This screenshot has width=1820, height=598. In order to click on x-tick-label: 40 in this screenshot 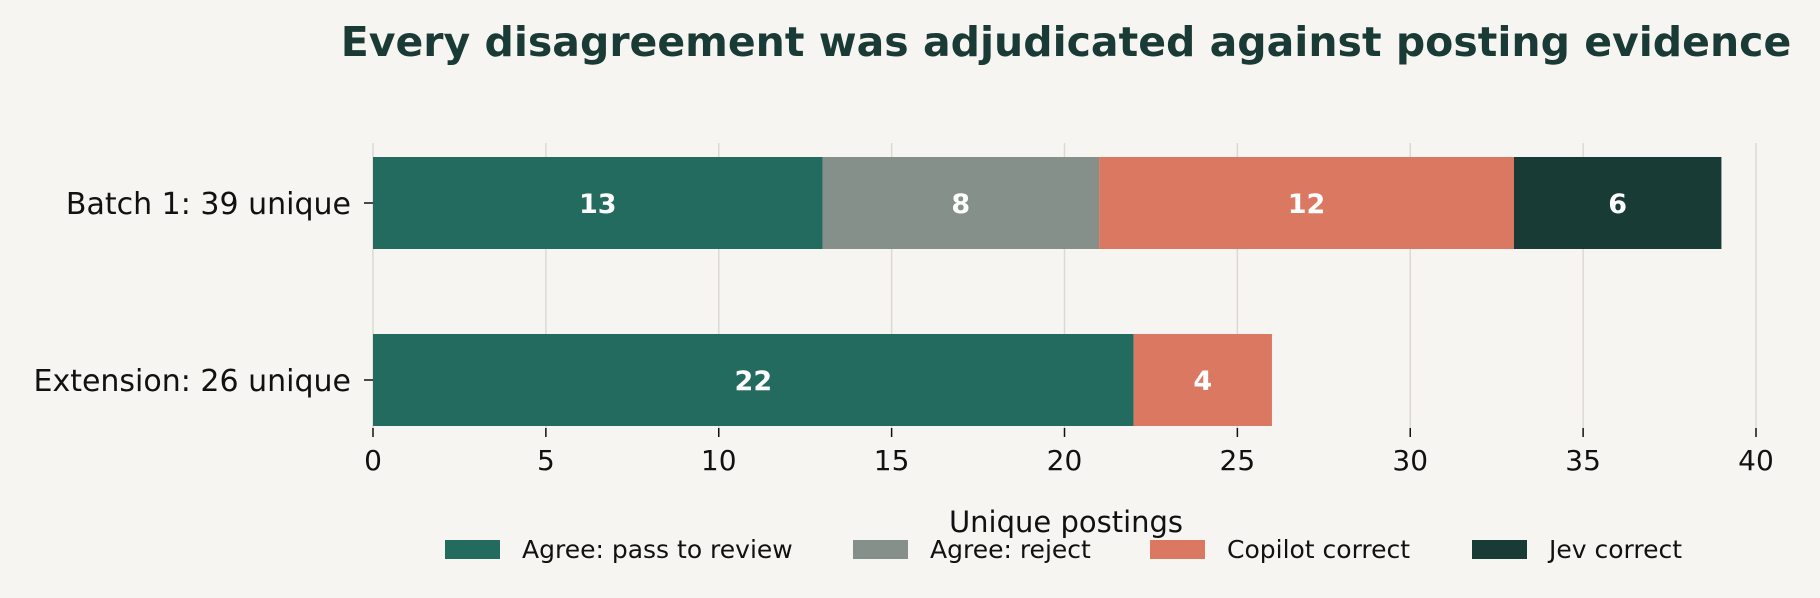, I will do `click(1756, 460)`.